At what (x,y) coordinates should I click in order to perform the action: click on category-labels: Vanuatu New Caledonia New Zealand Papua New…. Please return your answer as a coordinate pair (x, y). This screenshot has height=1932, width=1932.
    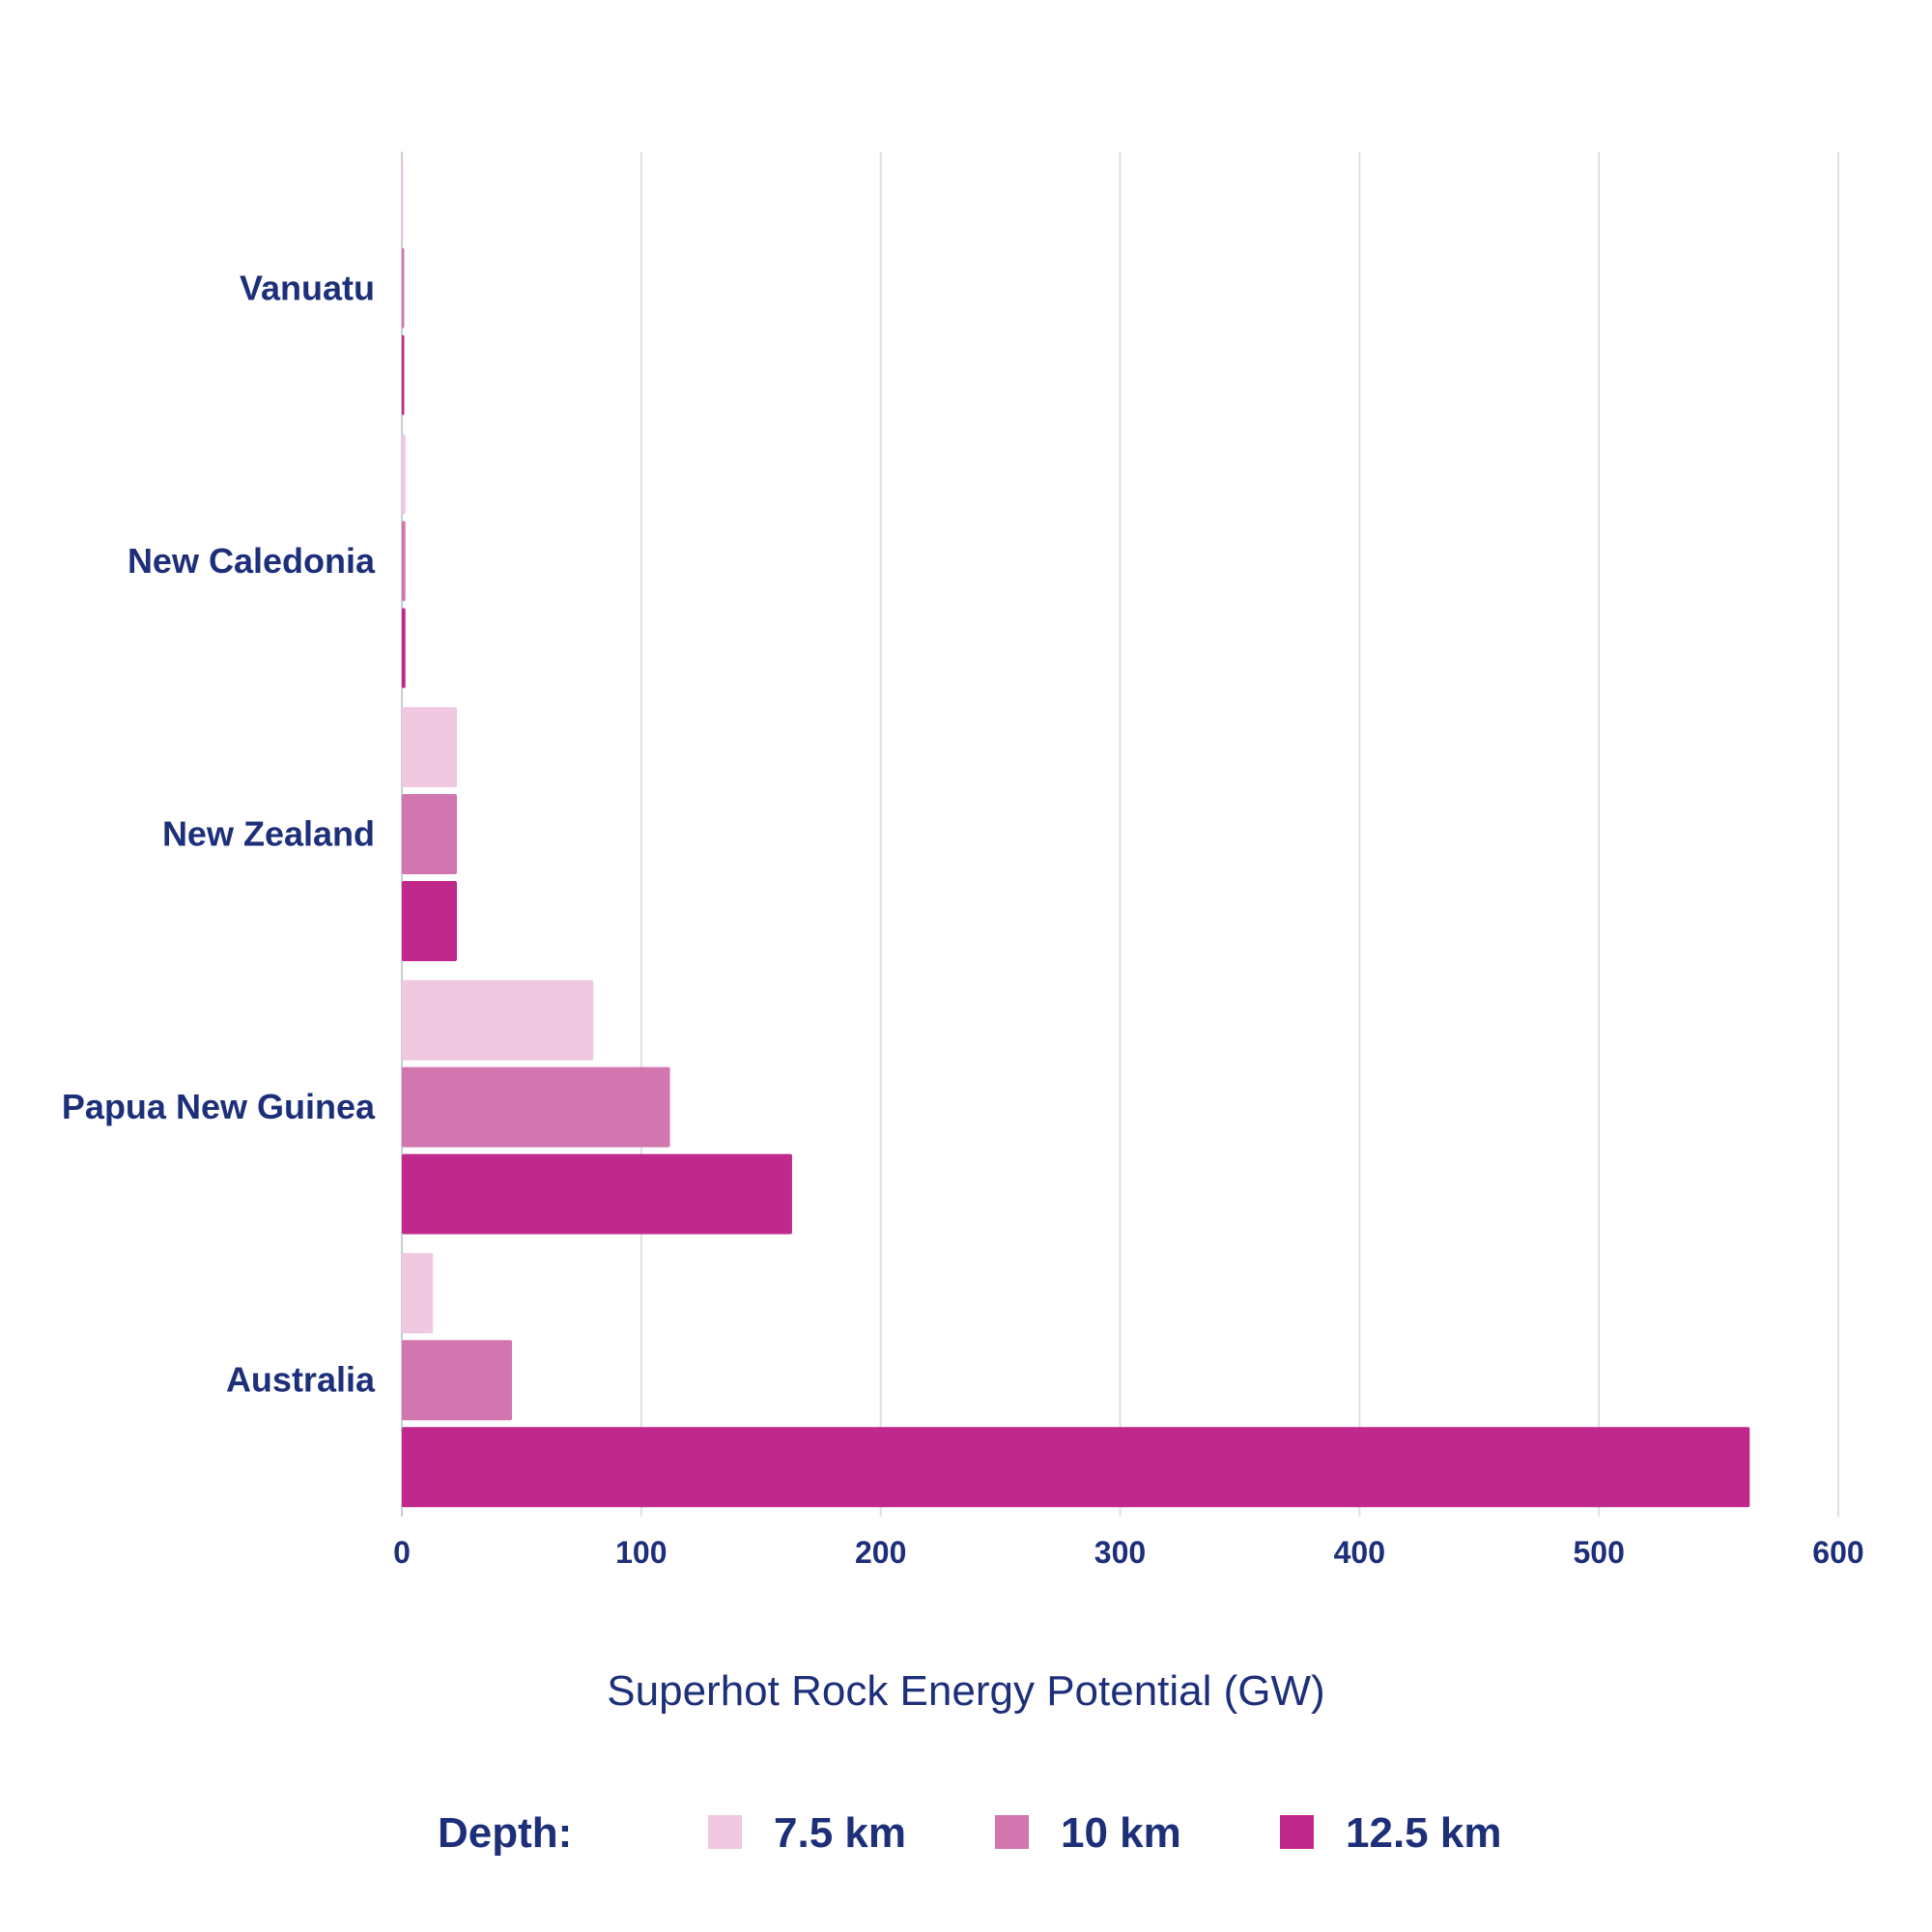
    Looking at the image, I should click on (219, 833).